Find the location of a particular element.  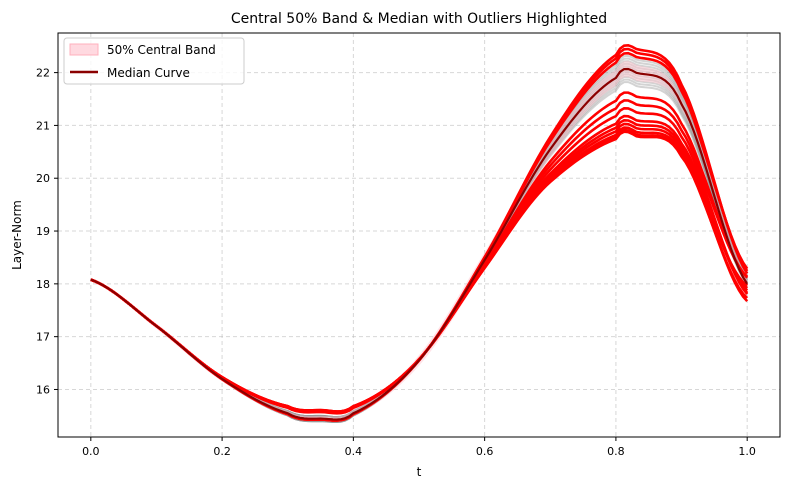

x-axis-label: t is located at coordinates (419, 472).